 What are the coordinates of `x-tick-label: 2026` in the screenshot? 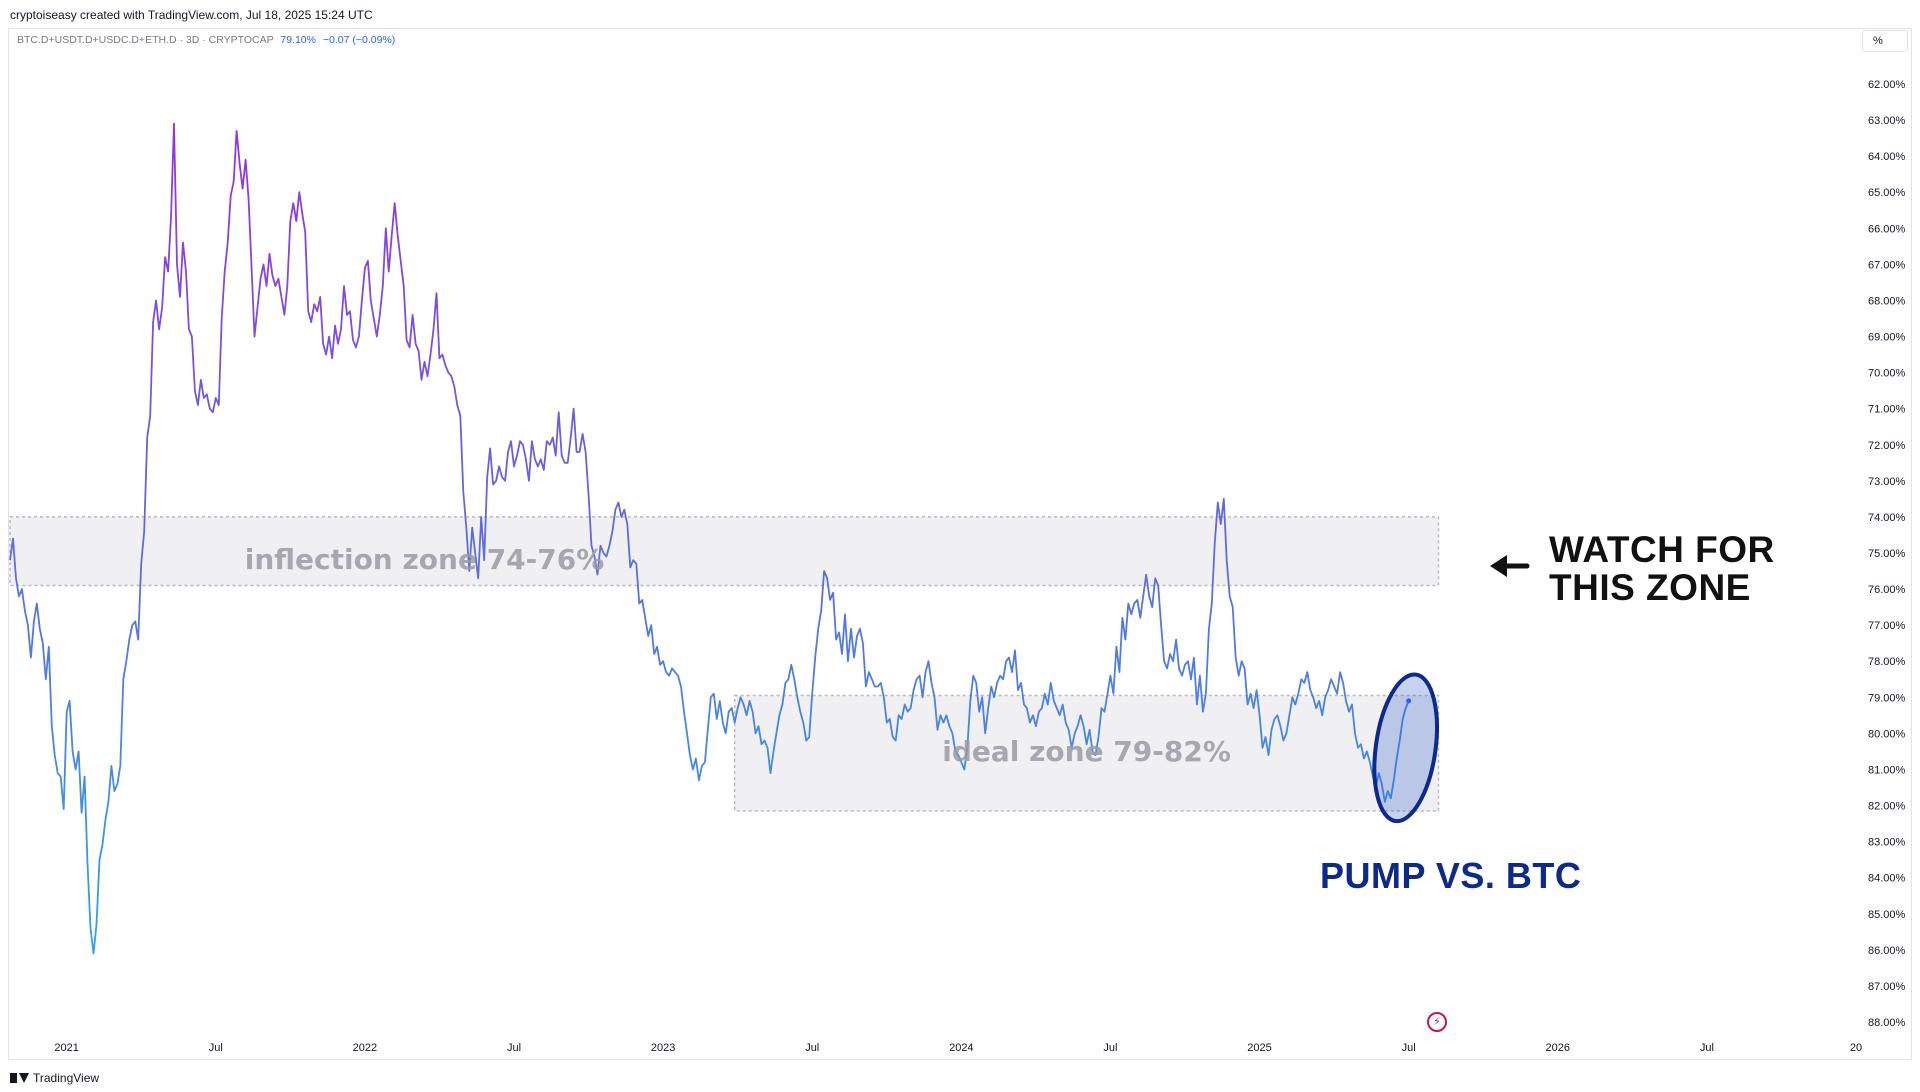 It's located at (1558, 1048).